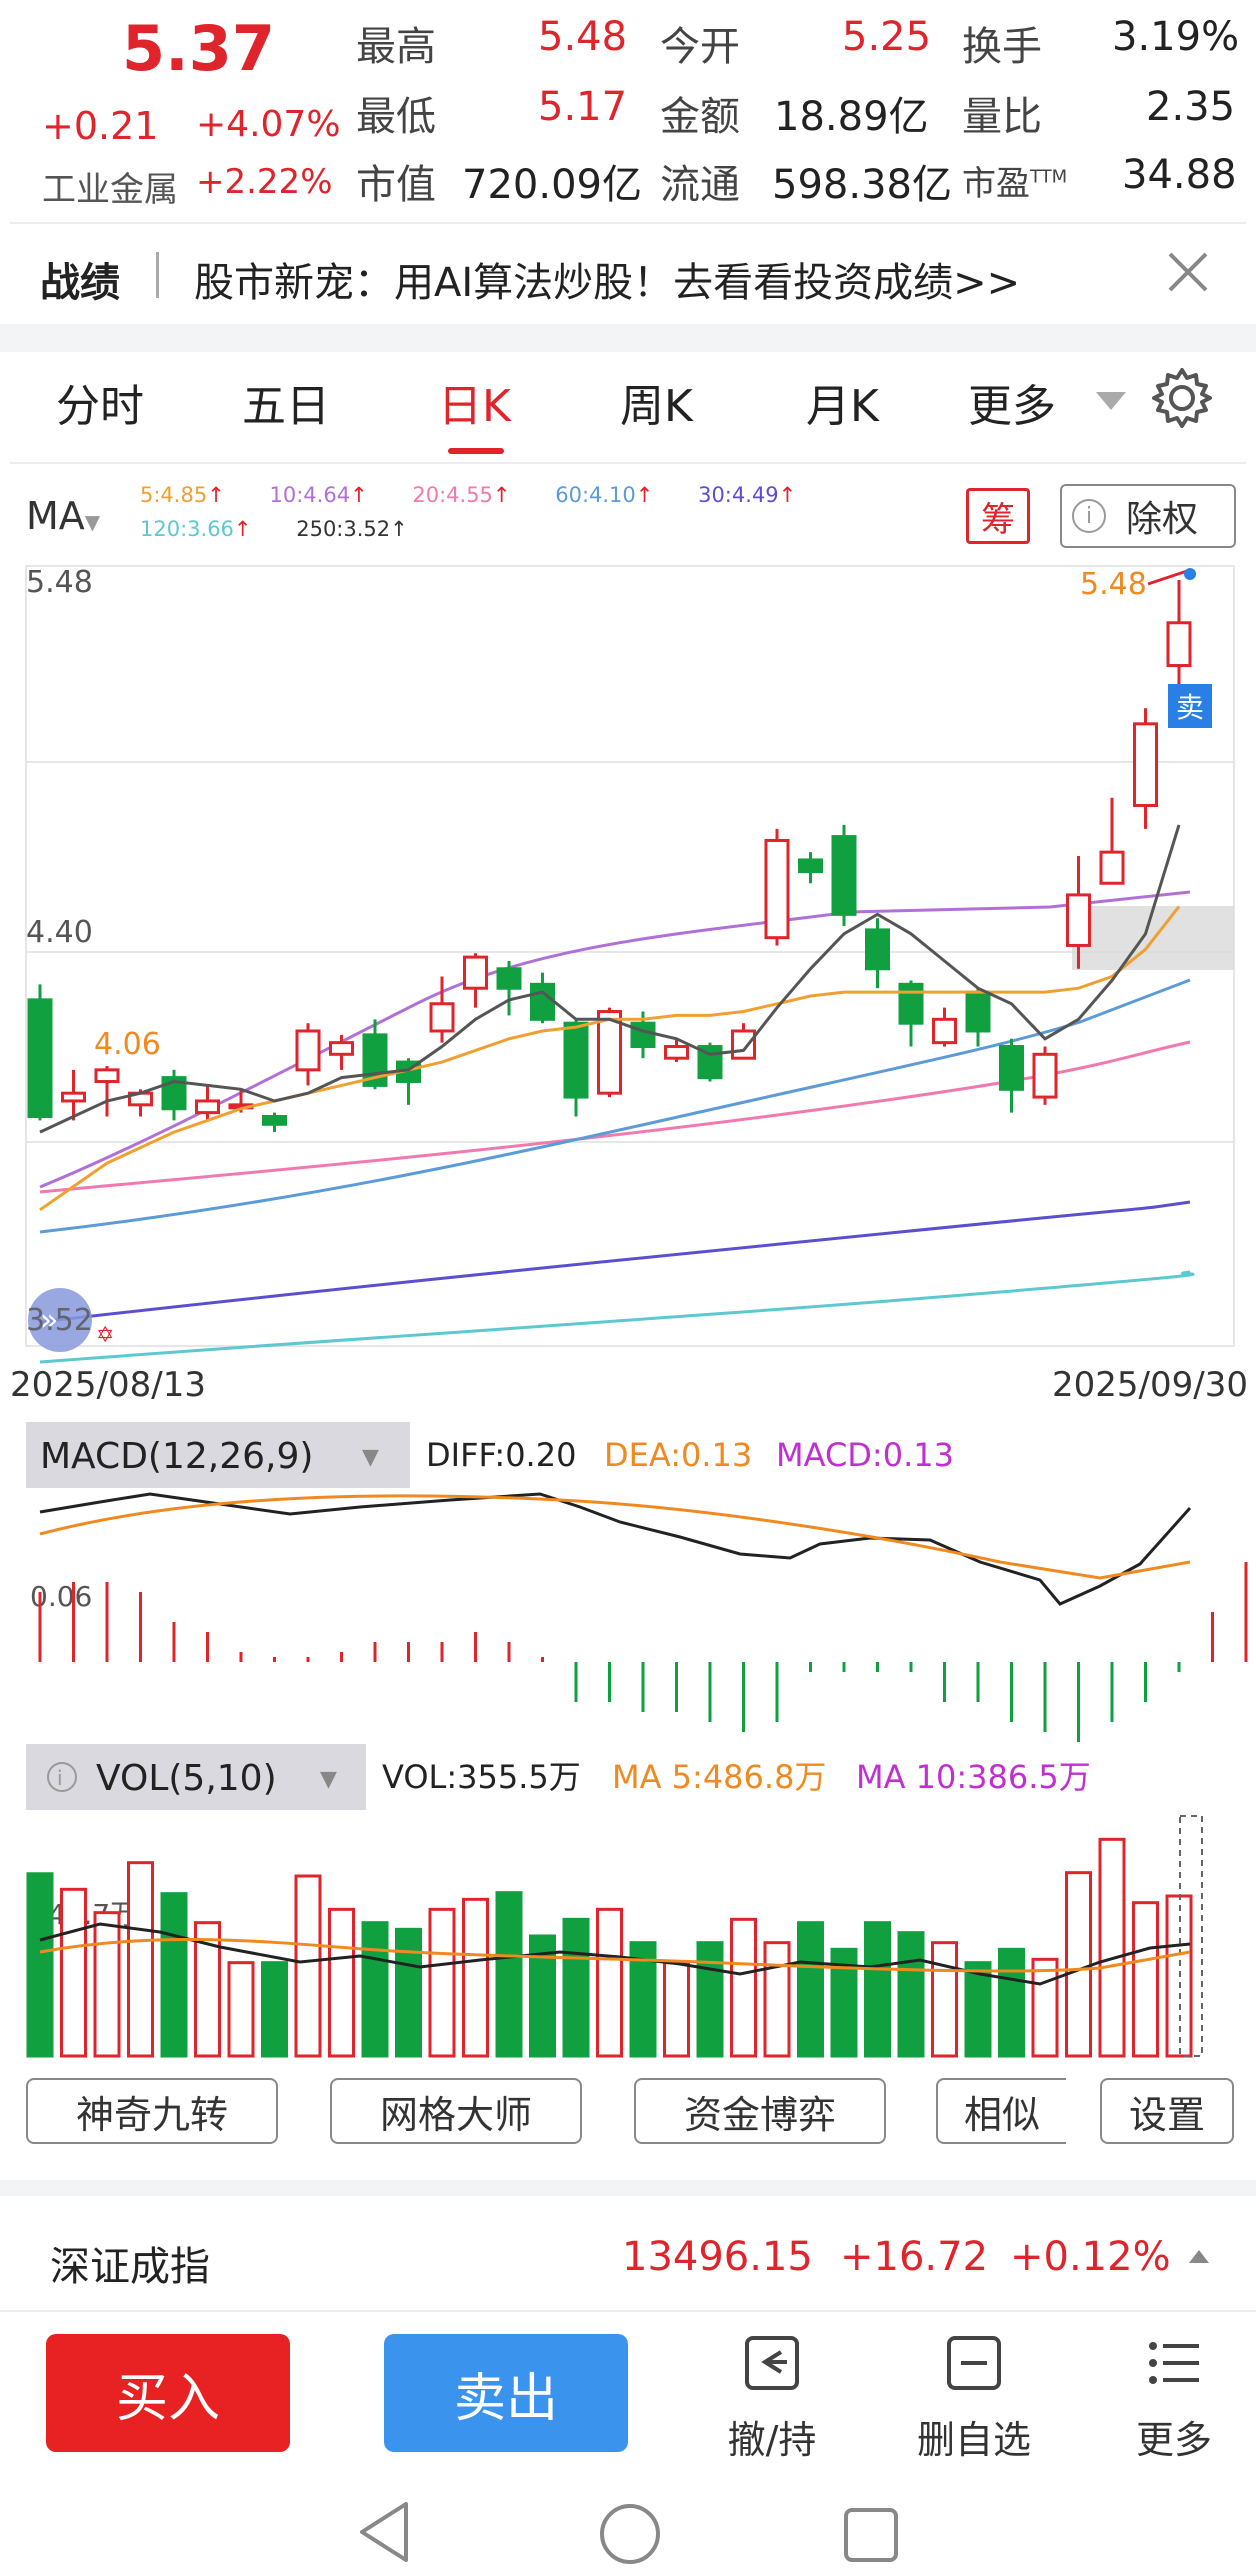 This screenshot has height=2570, width=1256. What do you see at coordinates (678, 1455) in the screenshot?
I see `macd-dea: DEA:0.13` at bounding box center [678, 1455].